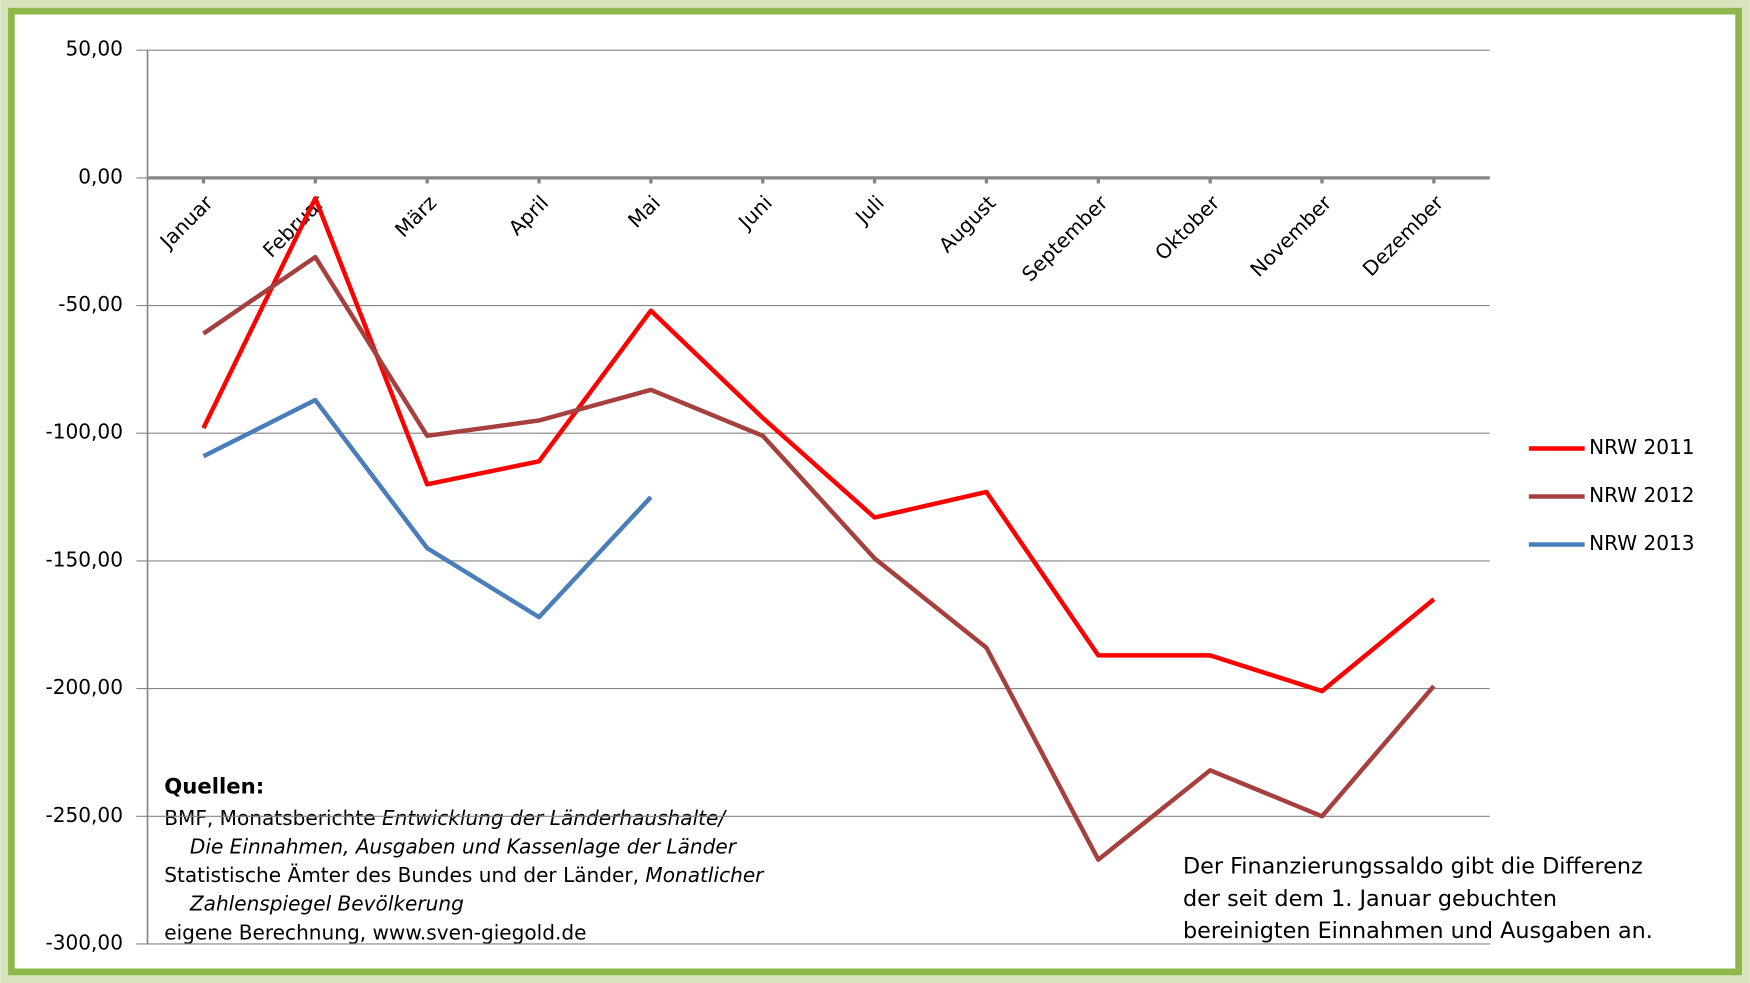  What do you see at coordinates (84, 432) in the screenshot?
I see `y-tick-label: -100,00` at bounding box center [84, 432].